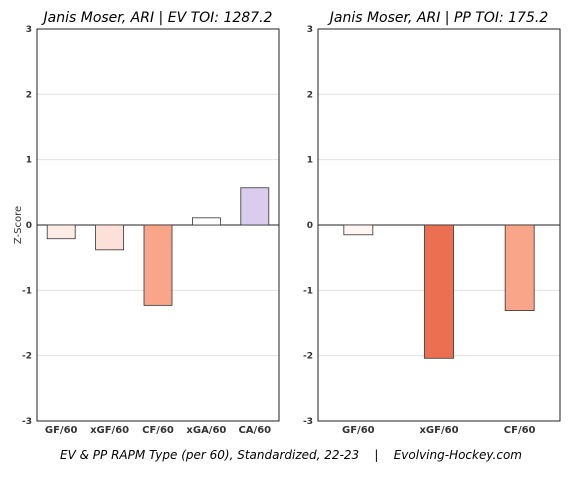  What do you see at coordinates (206, 430) in the screenshot?
I see `x-tick-label: xGA/60` at bounding box center [206, 430].